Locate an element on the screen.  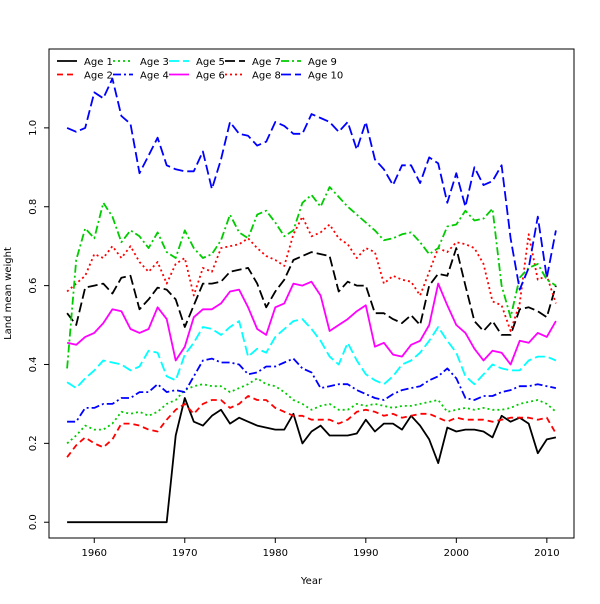
y-tick-label: 0.2 is located at coordinates (33, 443).